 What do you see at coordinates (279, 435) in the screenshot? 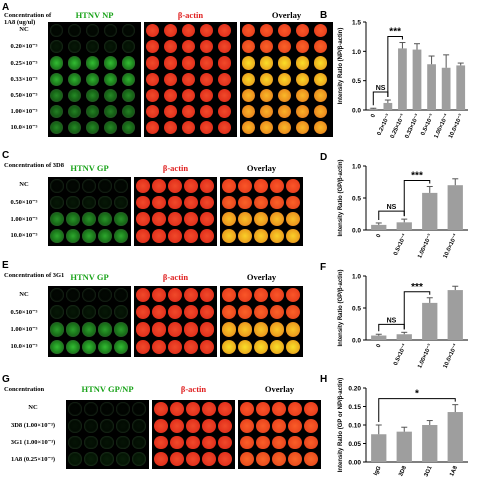
I see `well-plate-overlay` at bounding box center [279, 435].